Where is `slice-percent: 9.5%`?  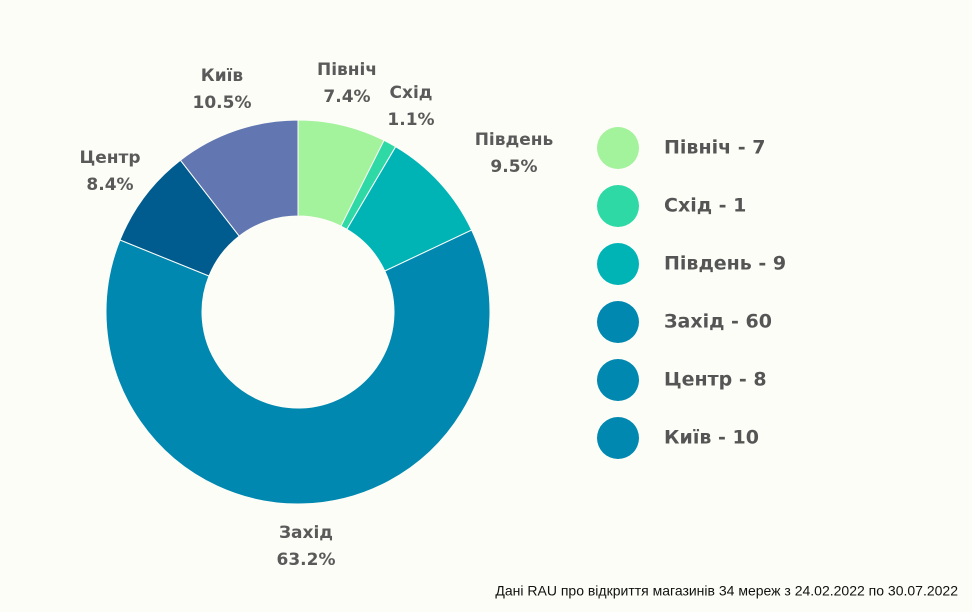
slice-percent: 9.5% is located at coordinates (513, 167).